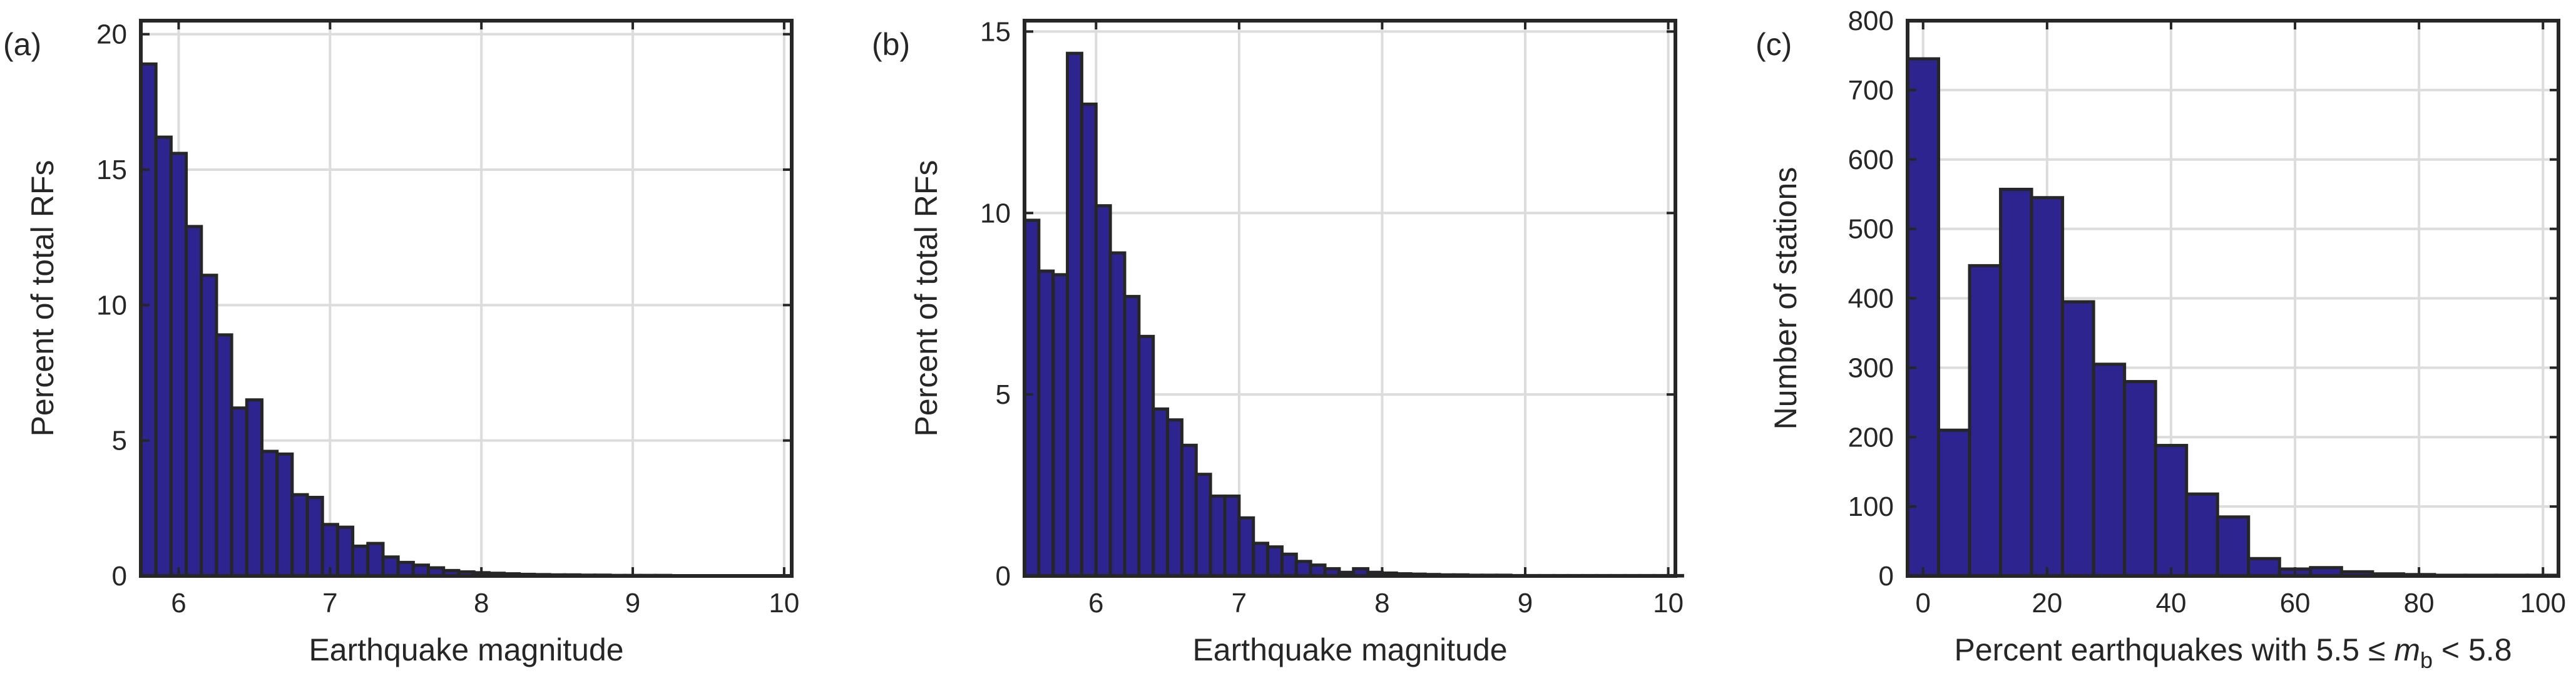 The height and width of the screenshot is (683, 2576). Describe the element at coordinates (1785, 298) in the screenshot. I see `y-axis-label: Number of stations` at that location.